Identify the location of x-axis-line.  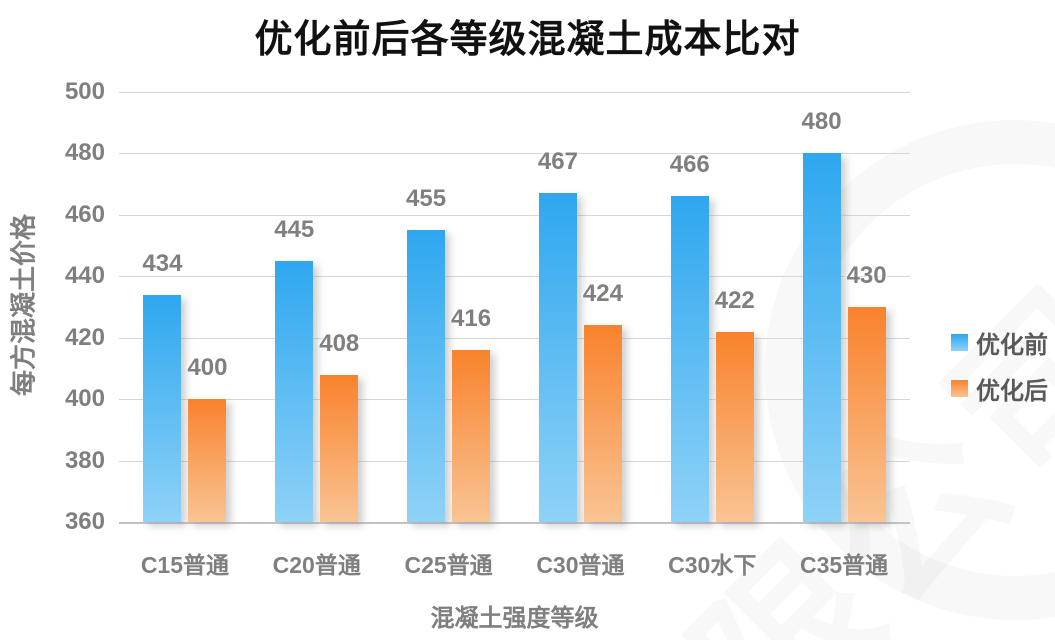
(514, 523).